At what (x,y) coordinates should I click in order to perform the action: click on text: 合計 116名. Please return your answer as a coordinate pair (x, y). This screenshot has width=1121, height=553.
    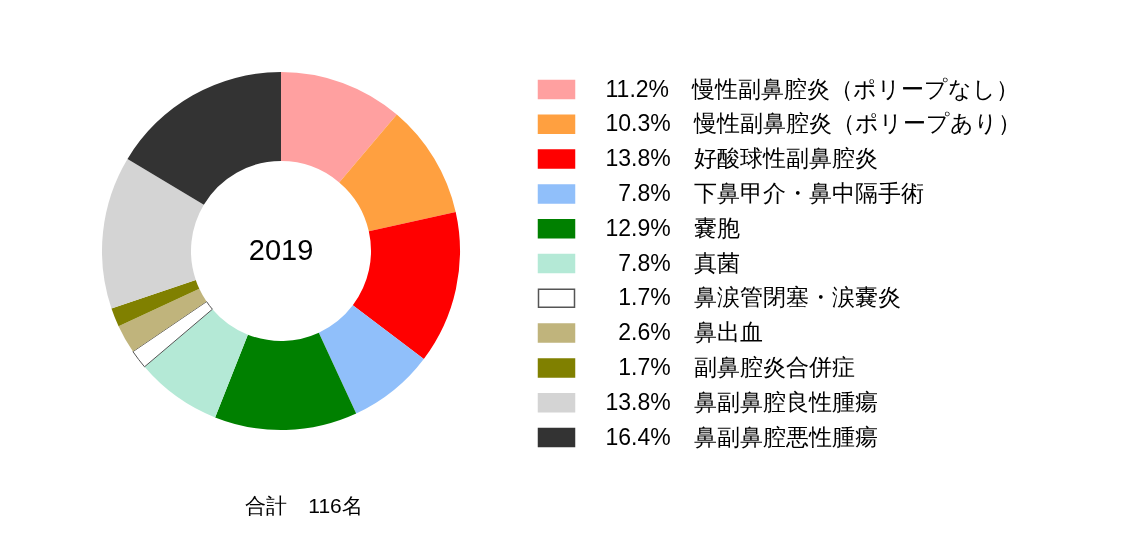
    Looking at the image, I should click on (304, 505).